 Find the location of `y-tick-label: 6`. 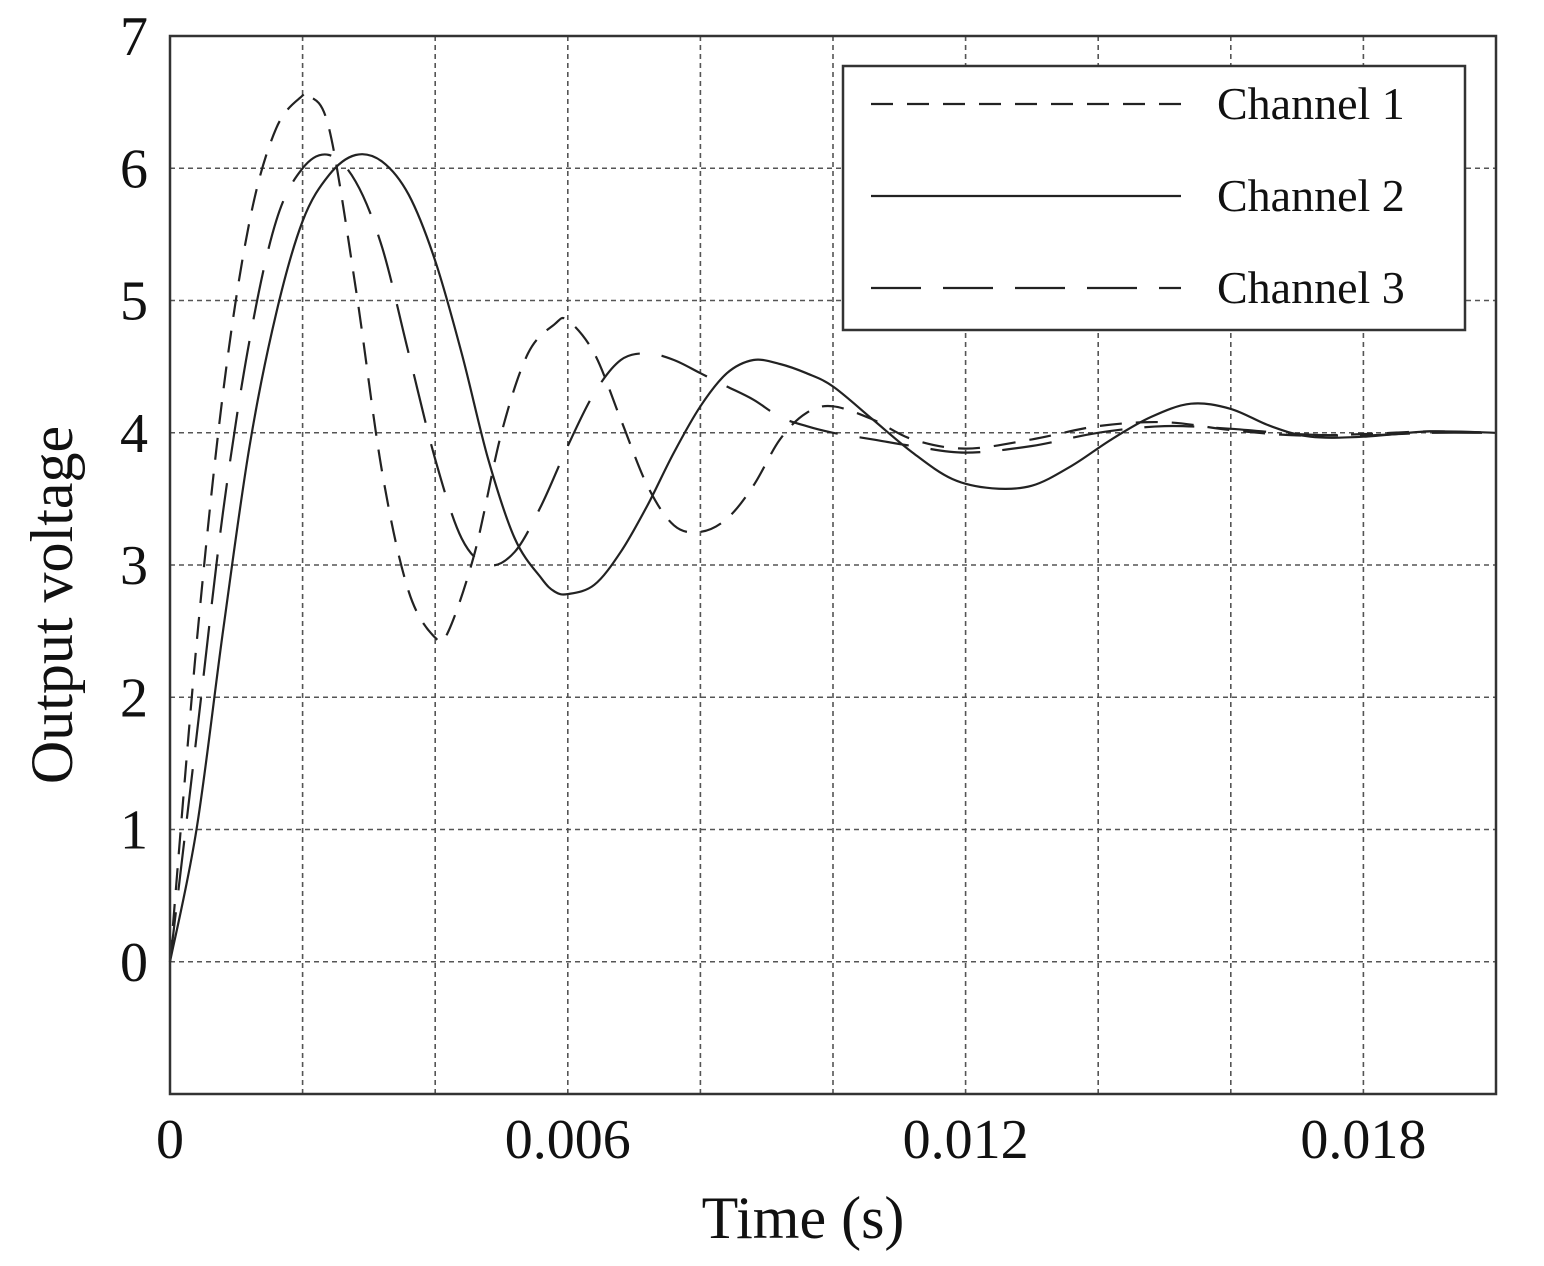

y-tick-label: 6 is located at coordinates (134, 169).